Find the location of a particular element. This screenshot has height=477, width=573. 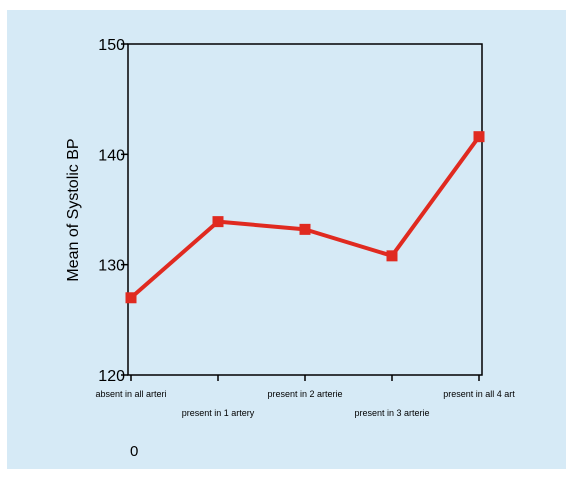

y-tick-label: 130 is located at coordinates (111, 266).